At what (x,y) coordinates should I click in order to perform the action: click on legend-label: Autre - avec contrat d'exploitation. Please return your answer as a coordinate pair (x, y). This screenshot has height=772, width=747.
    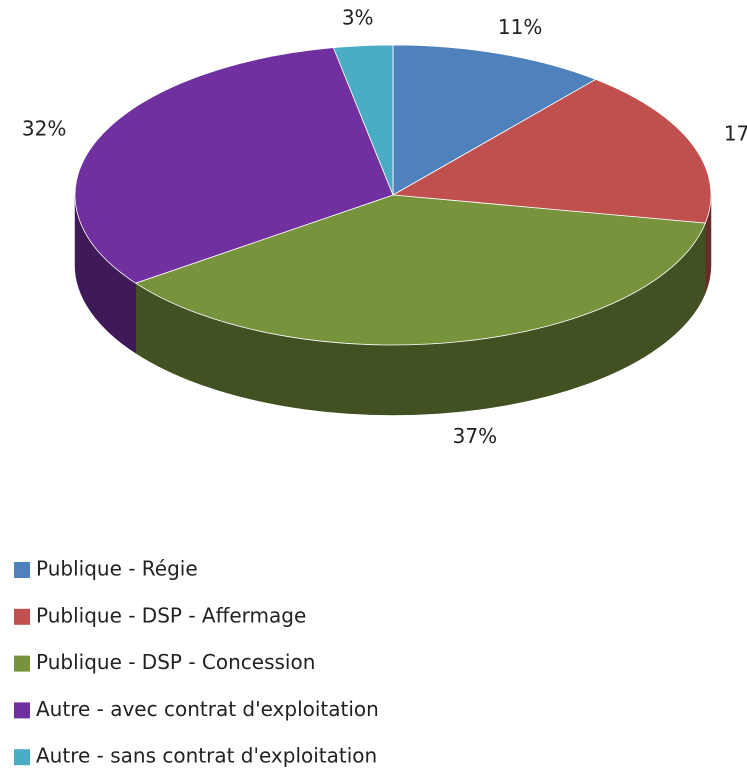
    Looking at the image, I should click on (207, 709).